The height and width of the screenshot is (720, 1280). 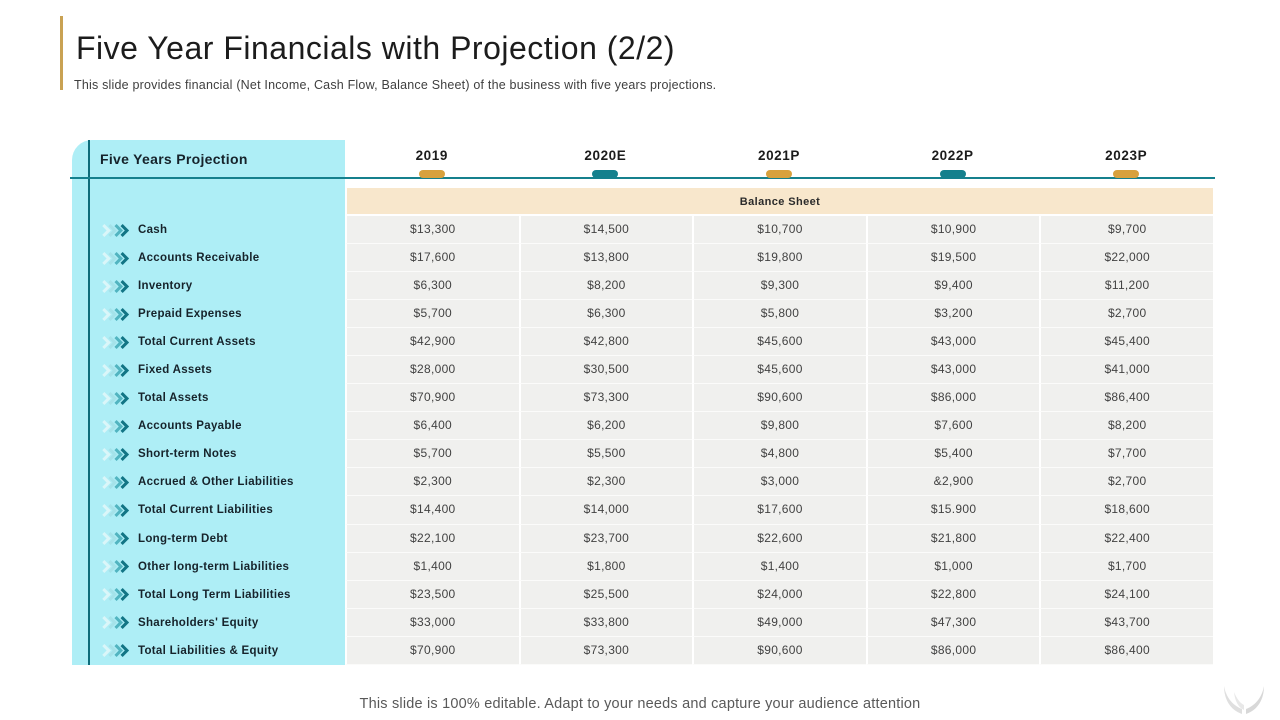 I want to click on row-label-cell: Cash, so click(x=208, y=230).